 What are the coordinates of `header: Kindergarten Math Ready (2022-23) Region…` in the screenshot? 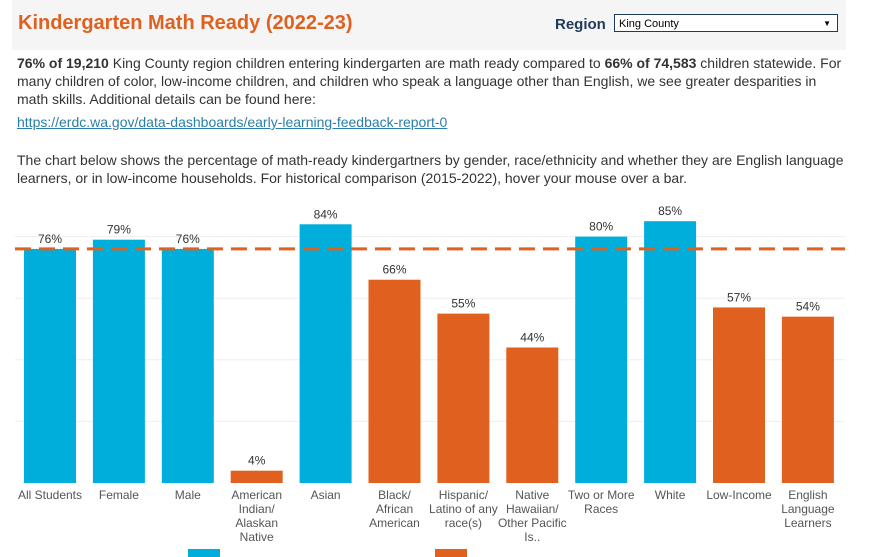 It's located at (429, 25).